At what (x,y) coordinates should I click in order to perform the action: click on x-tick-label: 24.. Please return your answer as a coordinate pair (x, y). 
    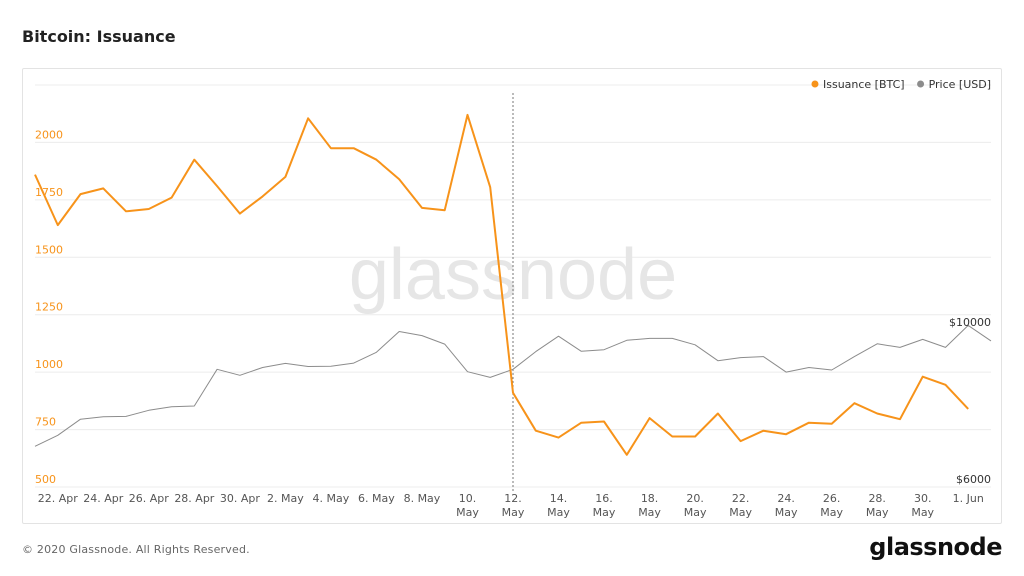
    Looking at the image, I should click on (786, 498).